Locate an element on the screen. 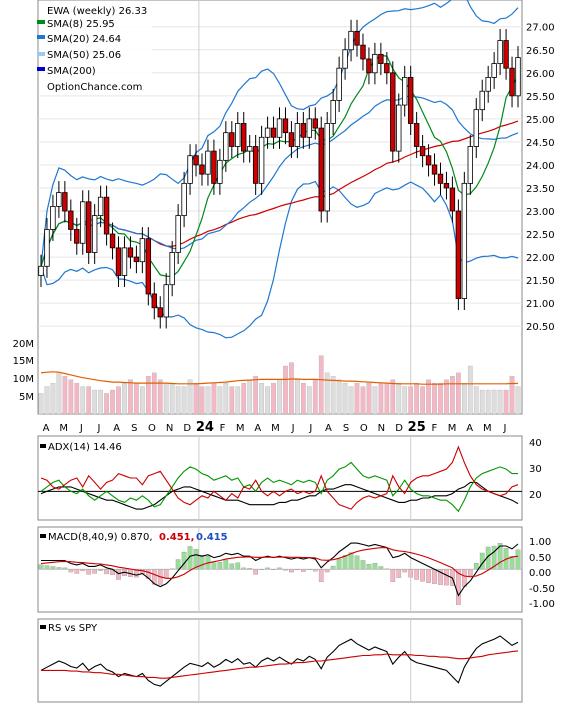 The height and width of the screenshot is (706, 566). x-tick-label: O is located at coordinates (364, 428).